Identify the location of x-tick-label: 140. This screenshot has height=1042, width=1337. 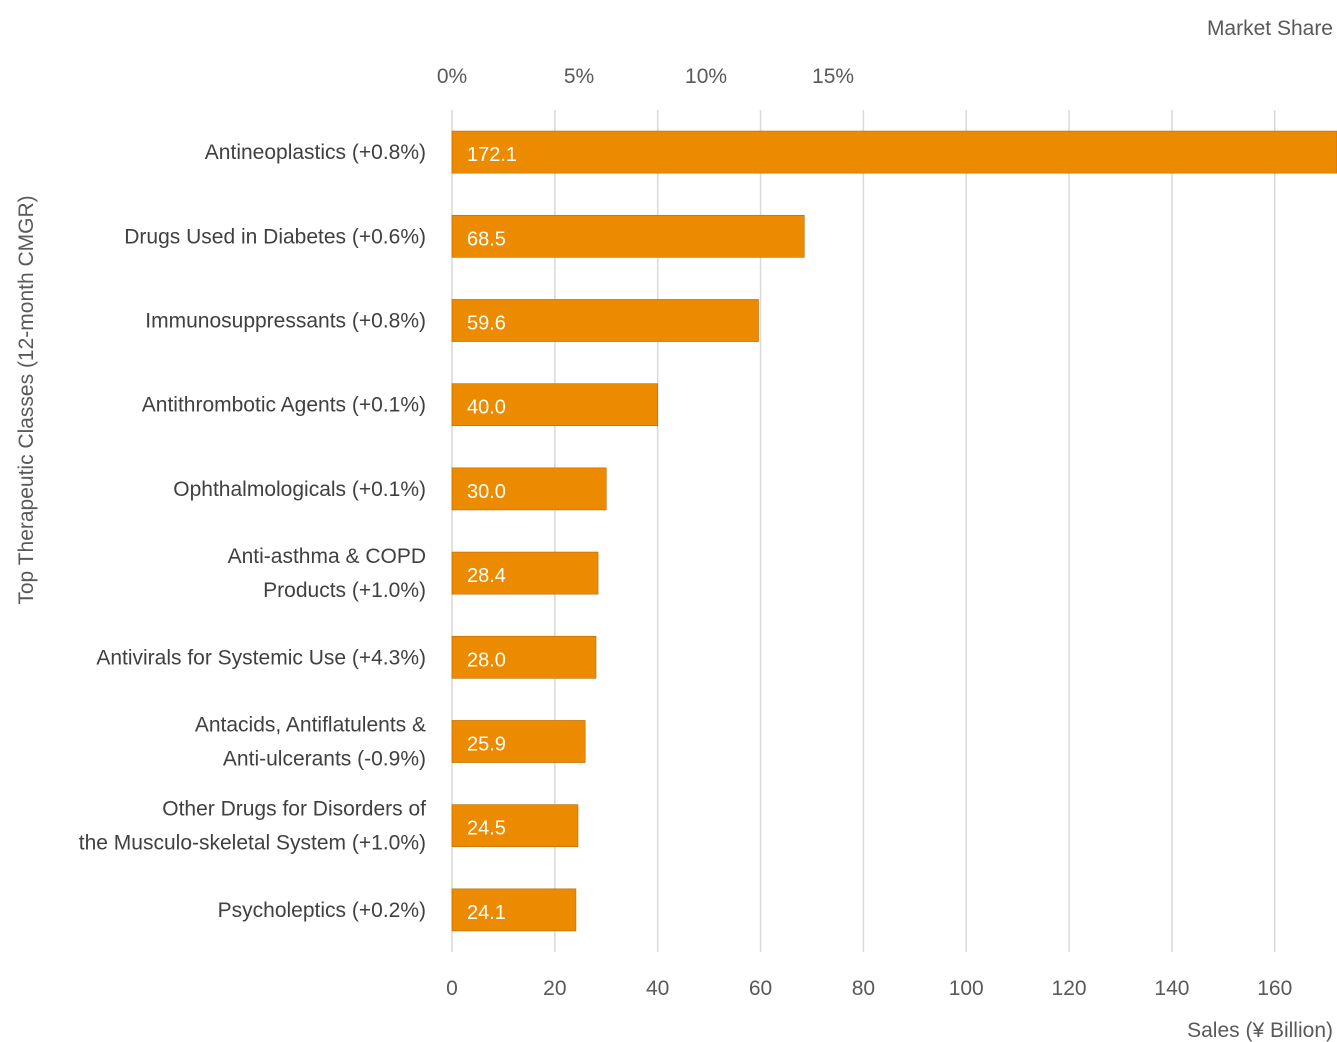
(1171, 988).